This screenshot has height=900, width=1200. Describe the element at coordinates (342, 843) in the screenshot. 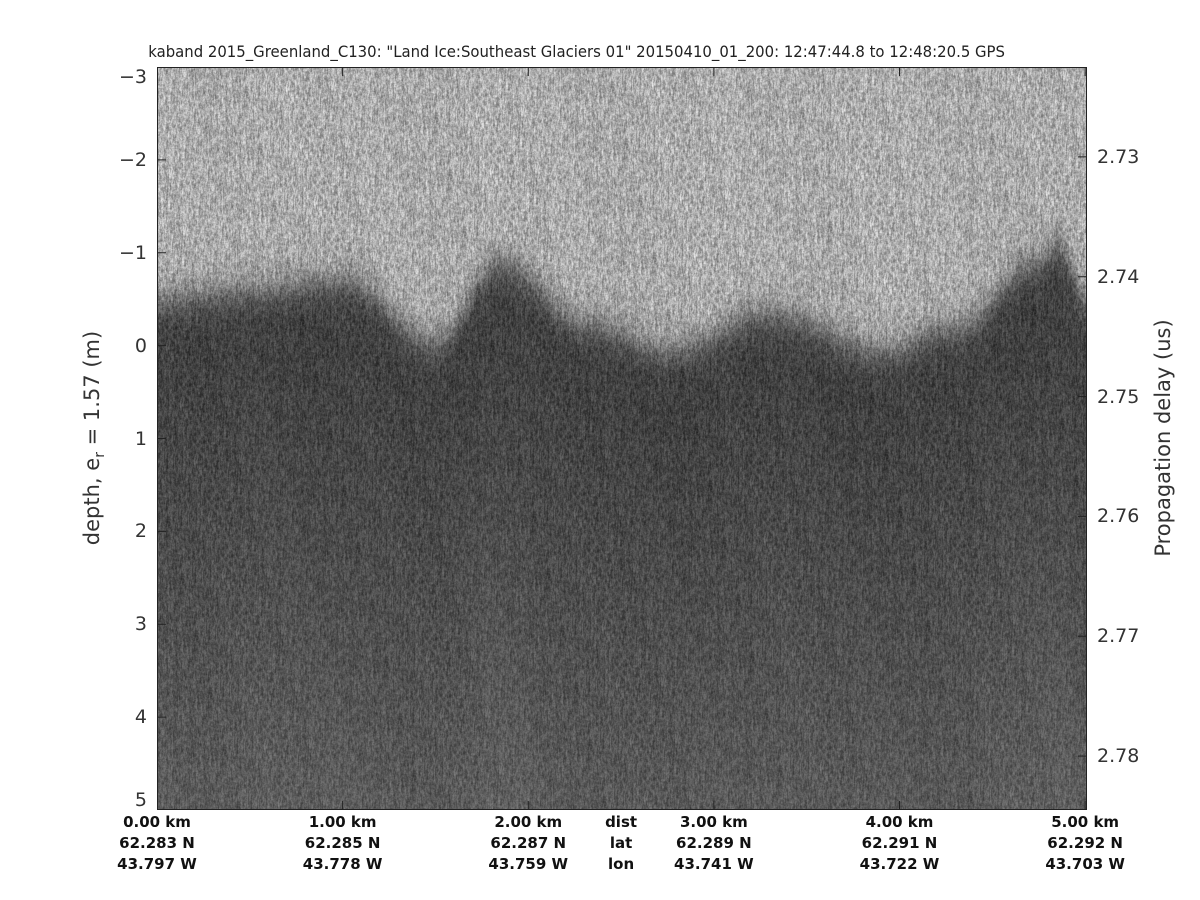

I see `x-tick-lat-label: 62.285 N` at that location.